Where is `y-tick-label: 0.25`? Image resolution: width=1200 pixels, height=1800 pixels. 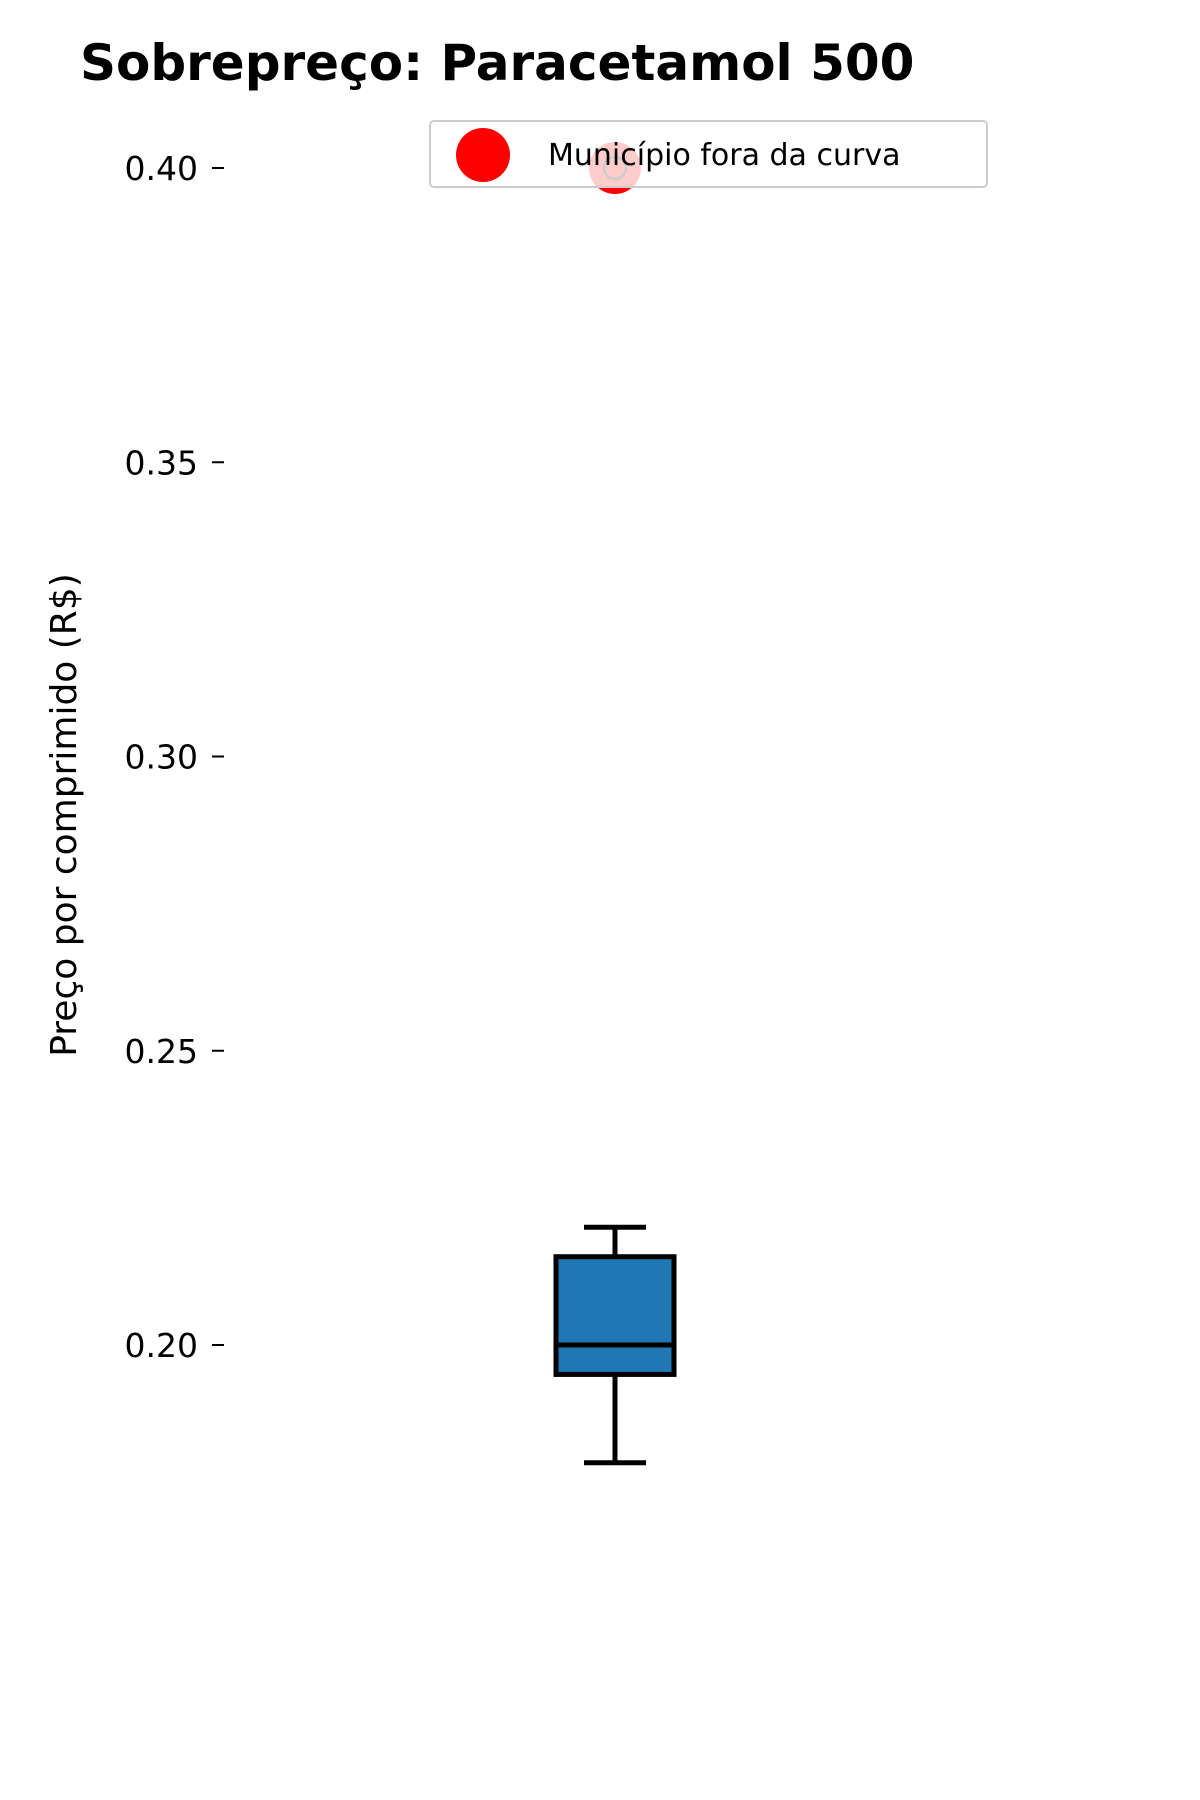
y-tick-label: 0.25 is located at coordinates (161, 1051).